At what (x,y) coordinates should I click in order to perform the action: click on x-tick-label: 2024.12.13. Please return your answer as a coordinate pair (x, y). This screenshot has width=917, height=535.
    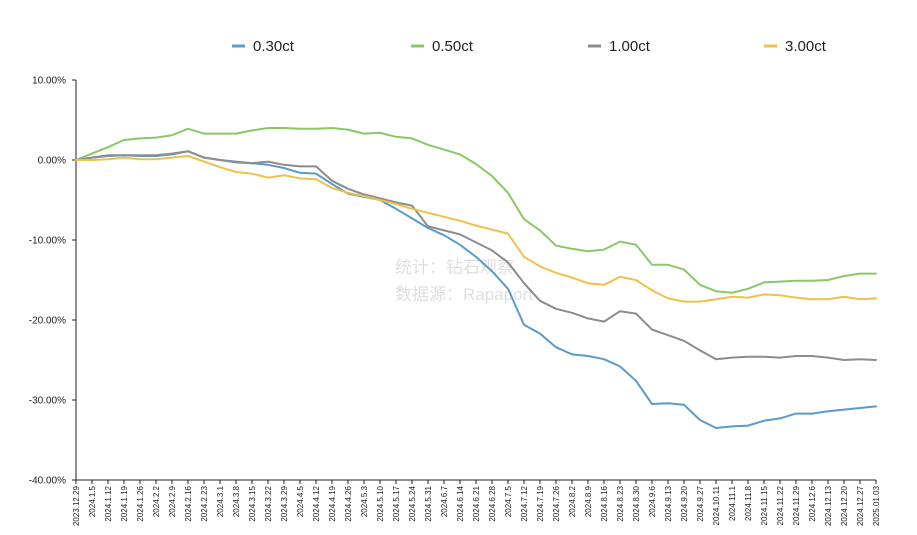
    Looking at the image, I should click on (828, 505).